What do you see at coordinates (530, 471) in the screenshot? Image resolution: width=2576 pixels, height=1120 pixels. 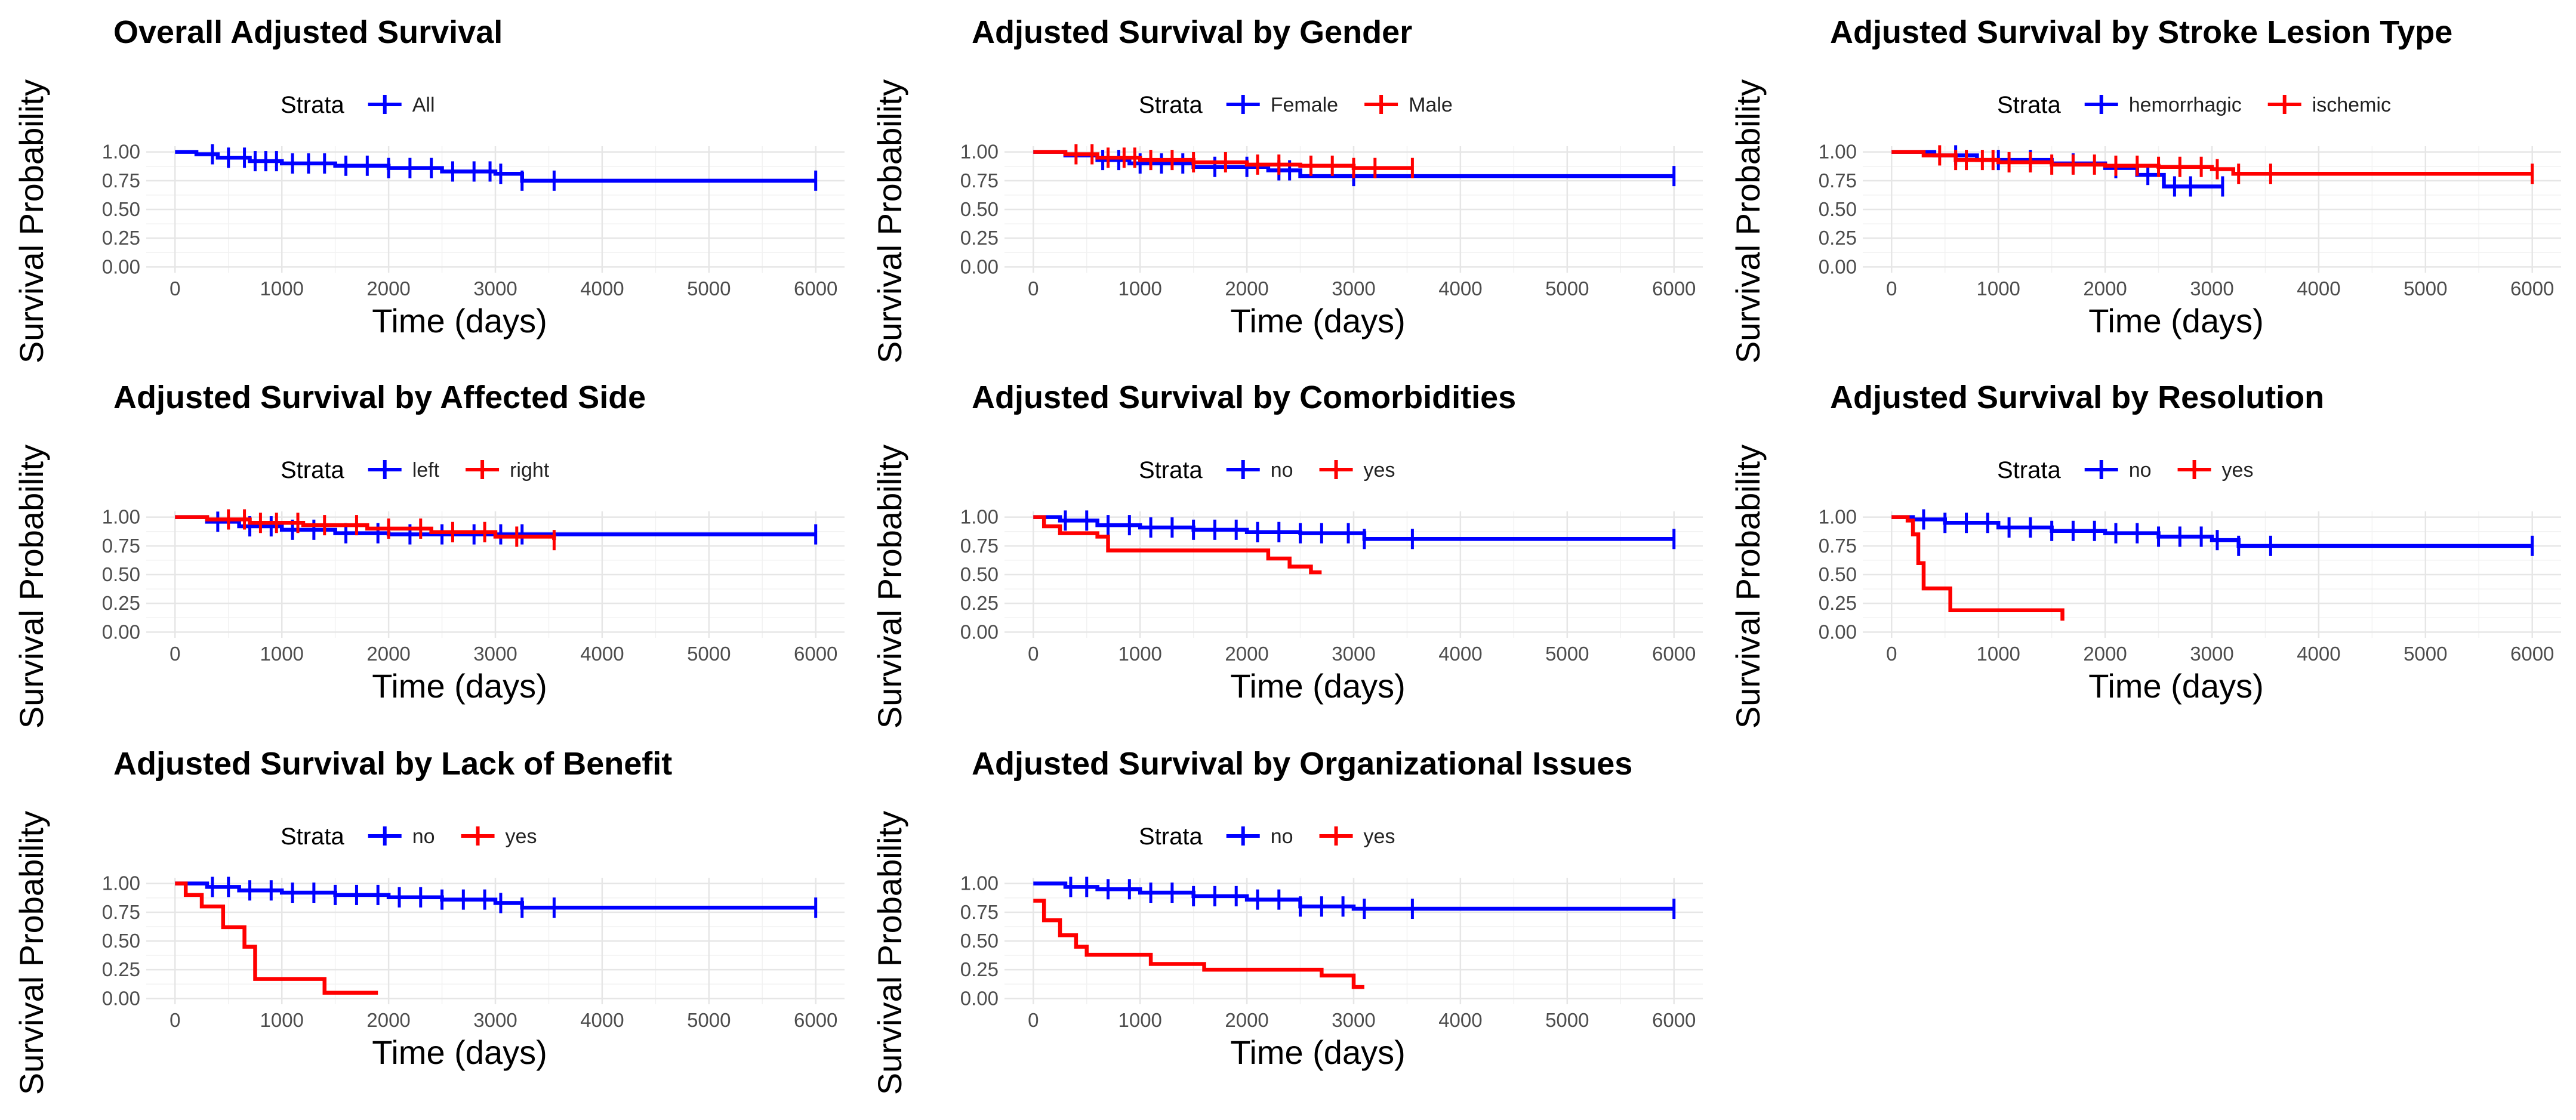 I see `legend-entry: right` at bounding box center [530, 471].